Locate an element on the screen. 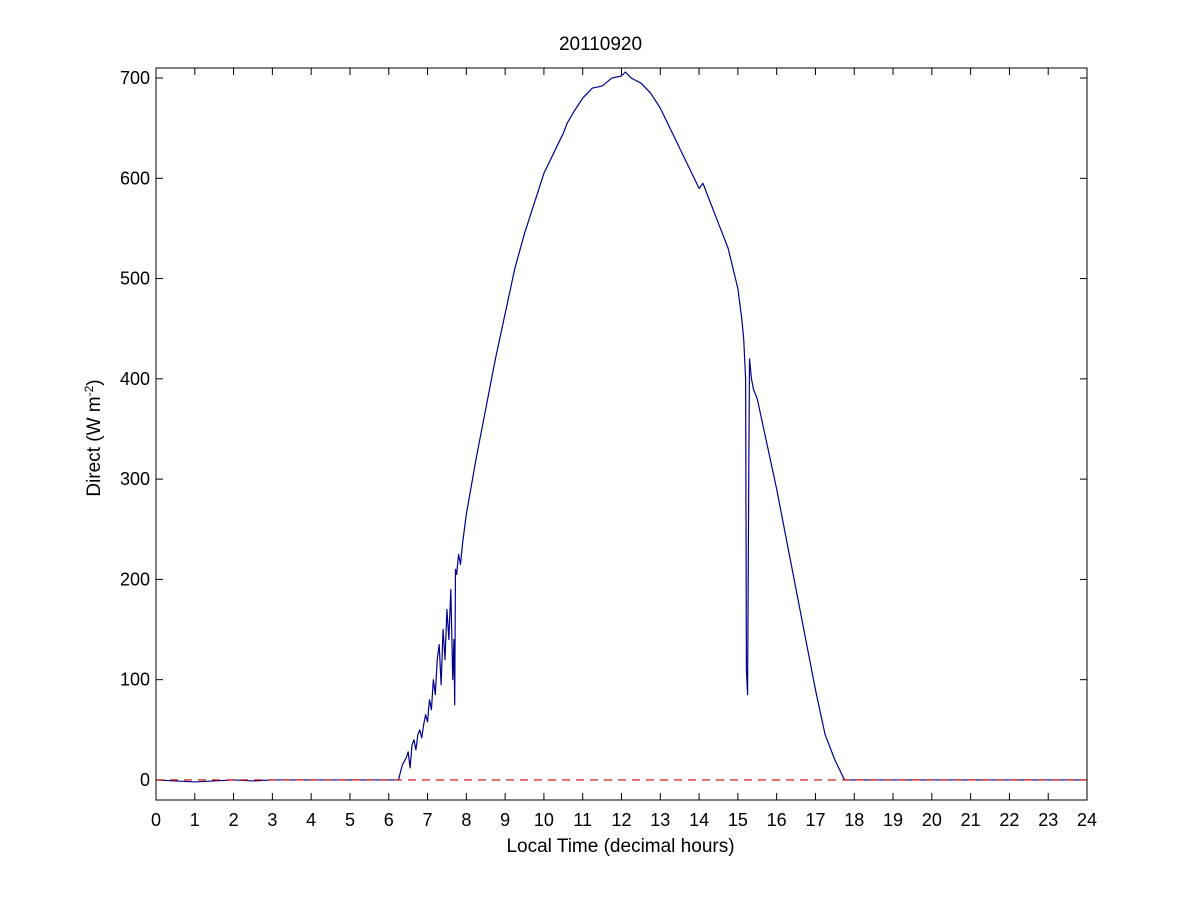 This screenshot has height=900, width=1201. y-tick-label: 600 is located at coordinates (135, 178).